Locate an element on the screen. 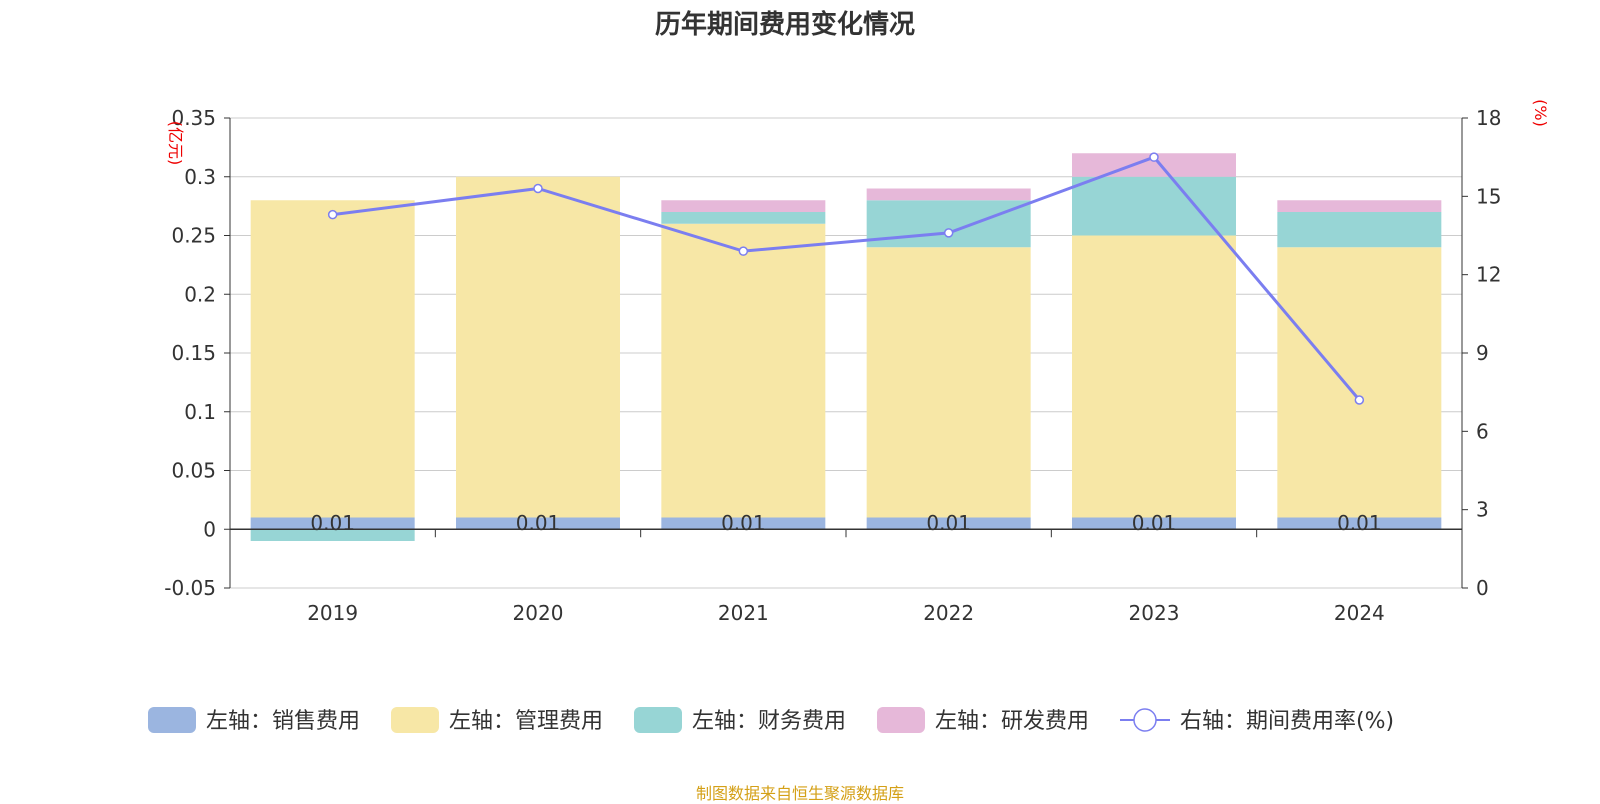  x-tick-label: 2019 is located at coordinates (332, 613).